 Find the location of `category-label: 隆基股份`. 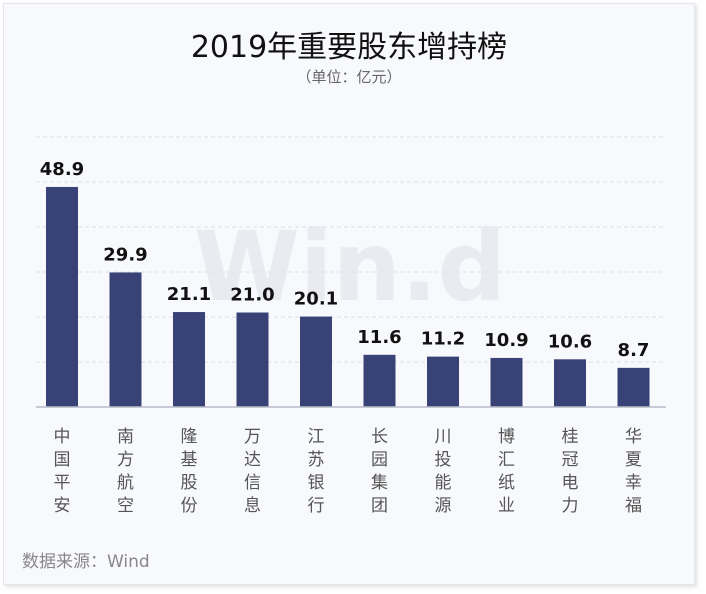

category-label: 隆基股份 is located at coordinates (189, 471).